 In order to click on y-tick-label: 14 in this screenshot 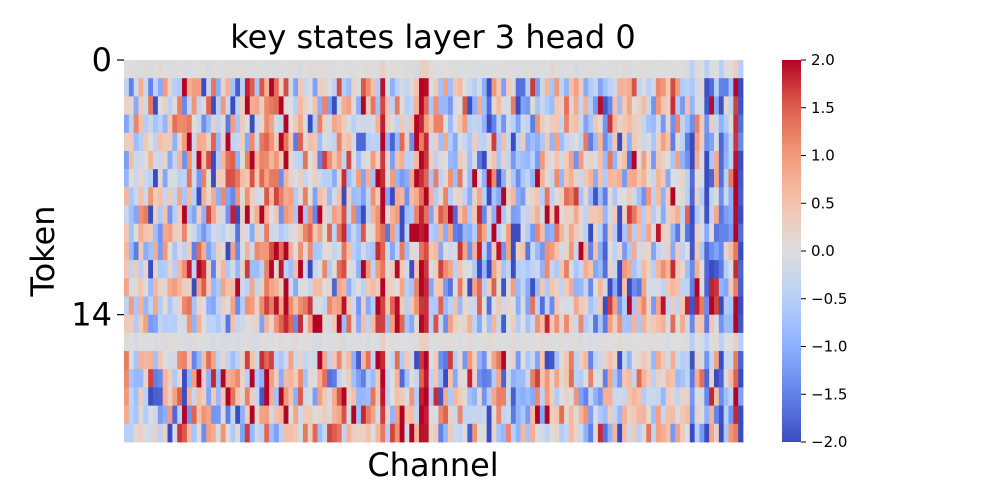, I will do `click(91, 315)`.